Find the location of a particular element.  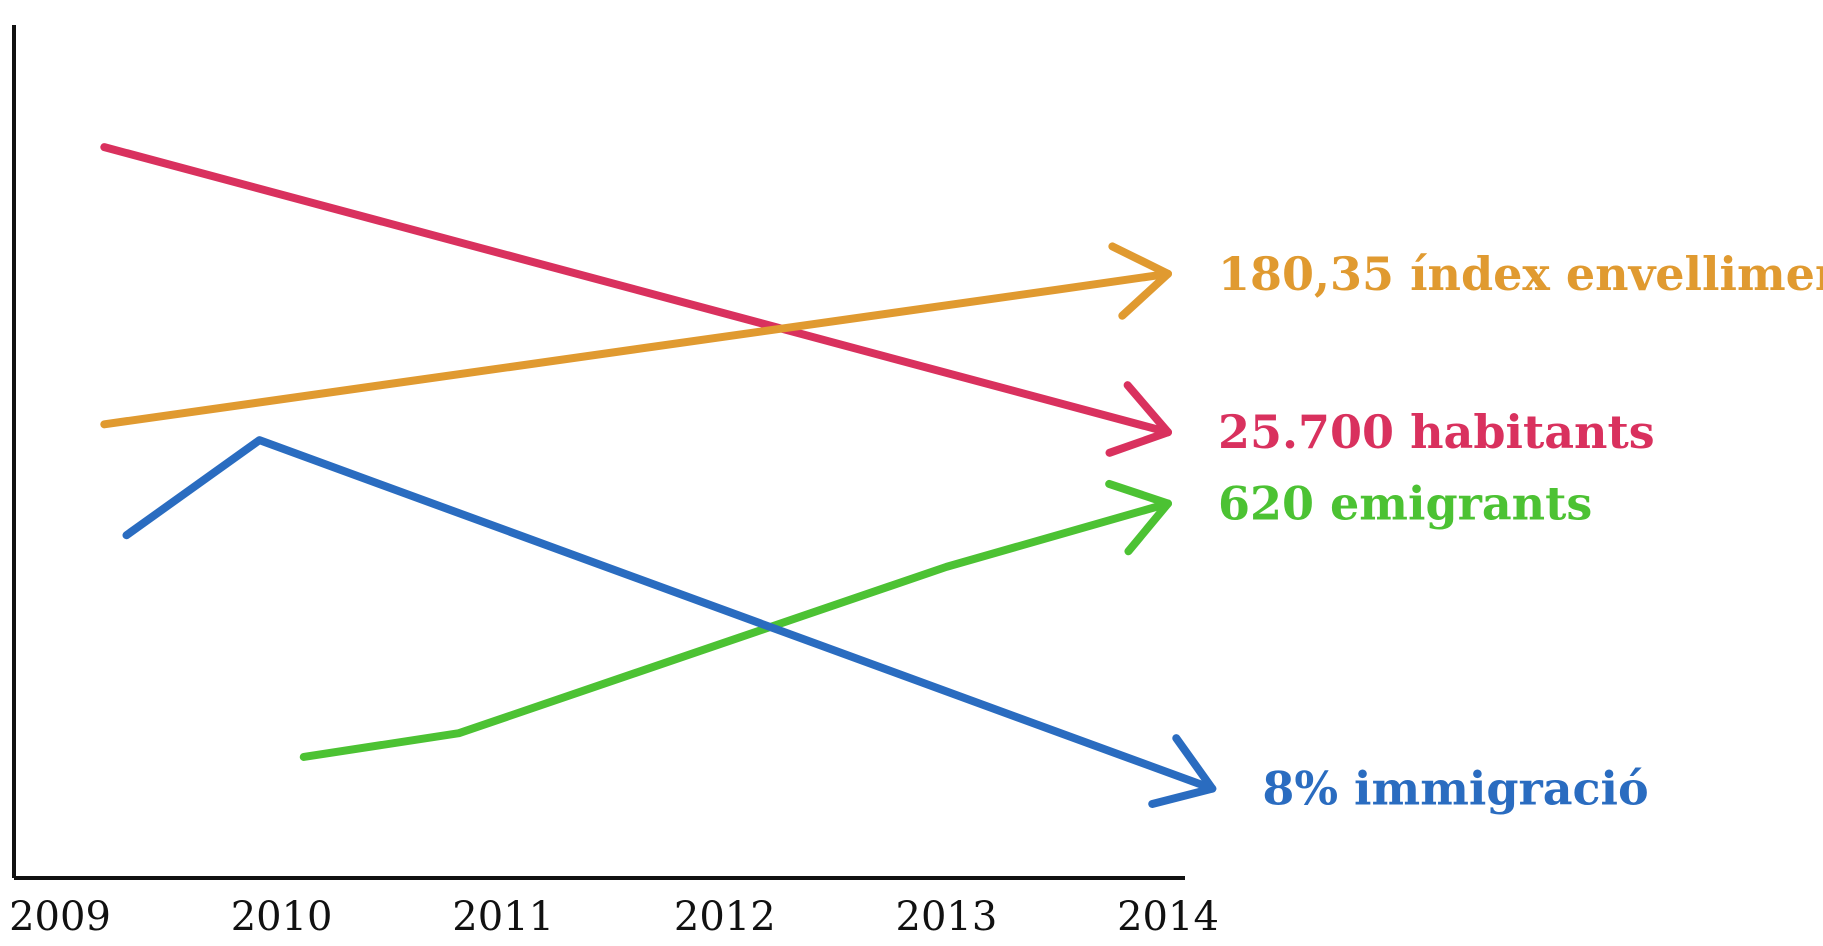

series-label-emigrants: 620 emigrants is located at coordinates (1405, 504).